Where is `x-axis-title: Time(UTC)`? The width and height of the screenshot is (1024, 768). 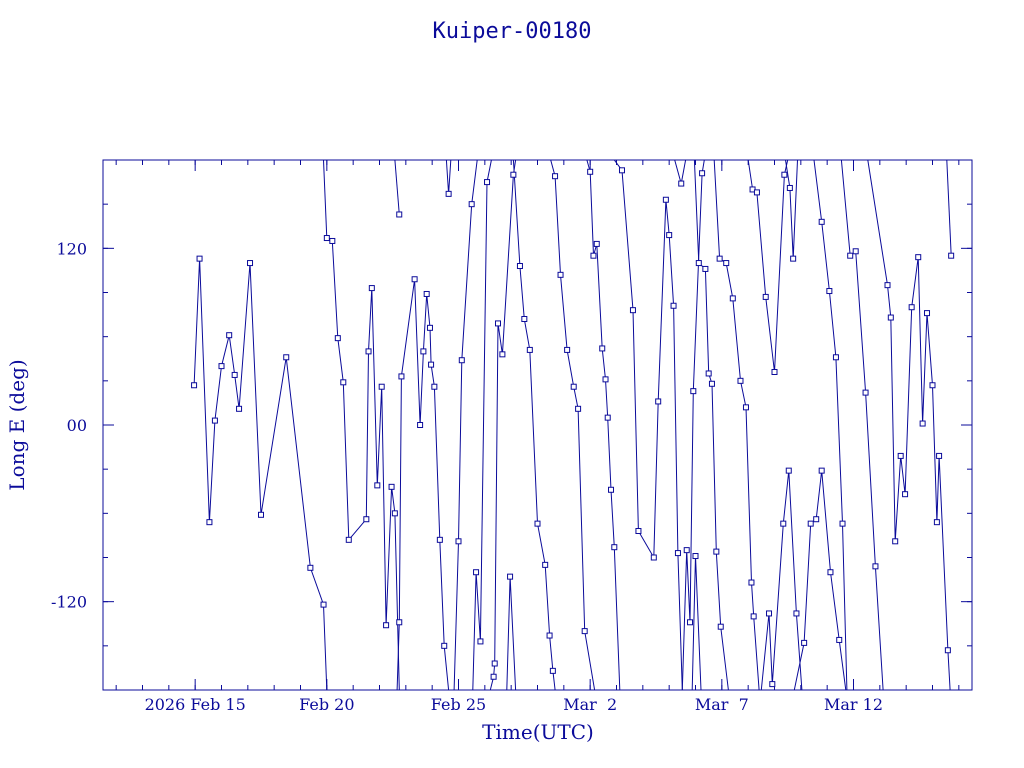 x-axis-title: Time(UTC) is located at coordinates (538, 732).